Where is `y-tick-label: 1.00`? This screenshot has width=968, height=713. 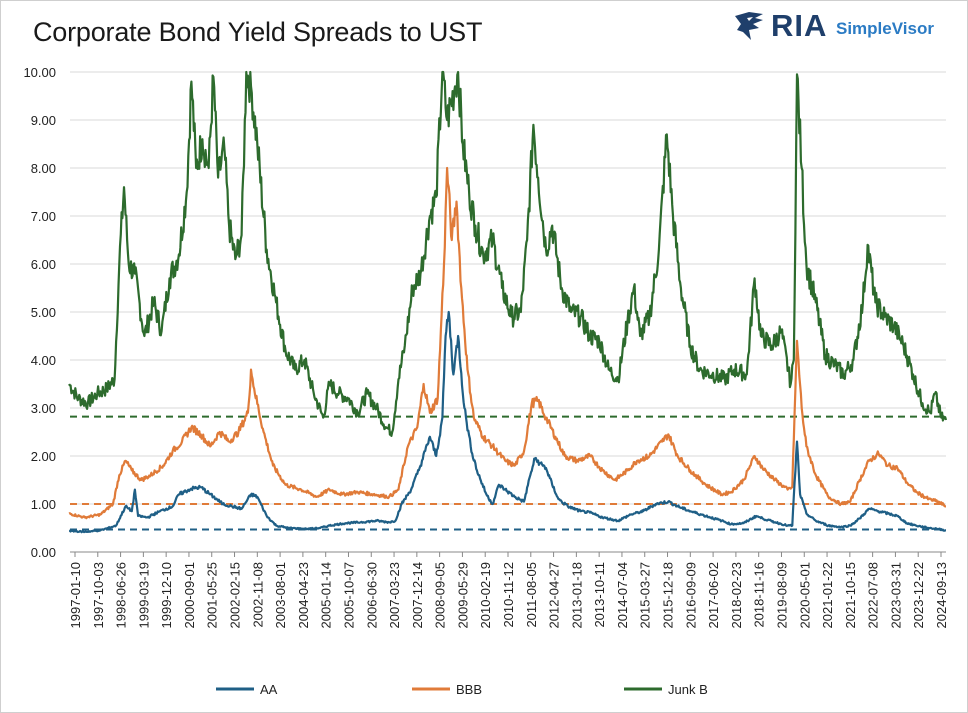
y-tick-label: 1.00 is located at coordinates (43, 504).